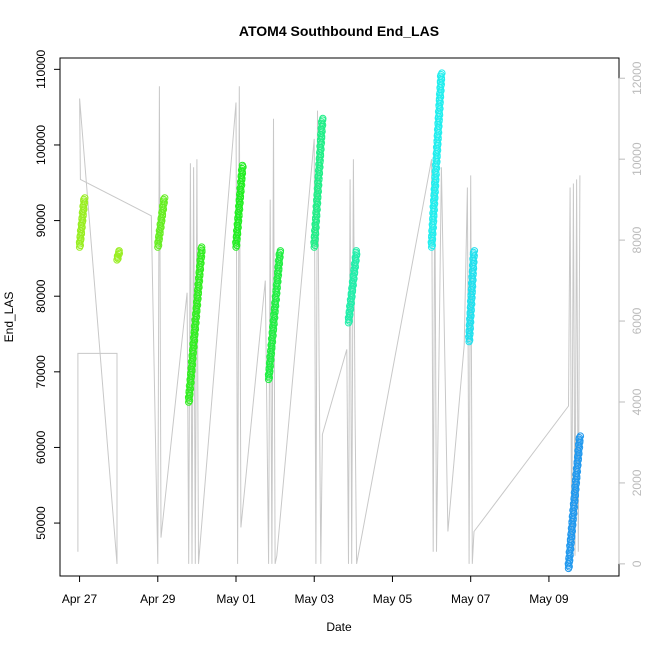 The width and height of the screenshot is (650, 650). What do you see at coordinates (393, 599) in the screenshot?
I see `x-tick-label: May 05` at bounding box center [393, 599].